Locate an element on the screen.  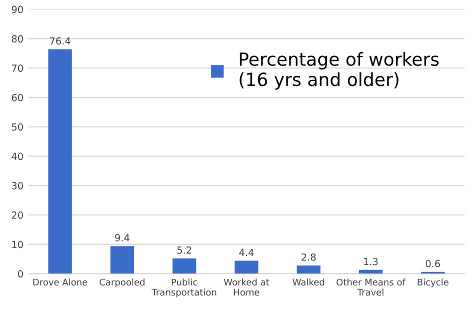
y-tick-label: 60 is located at coordinates (17, 98).